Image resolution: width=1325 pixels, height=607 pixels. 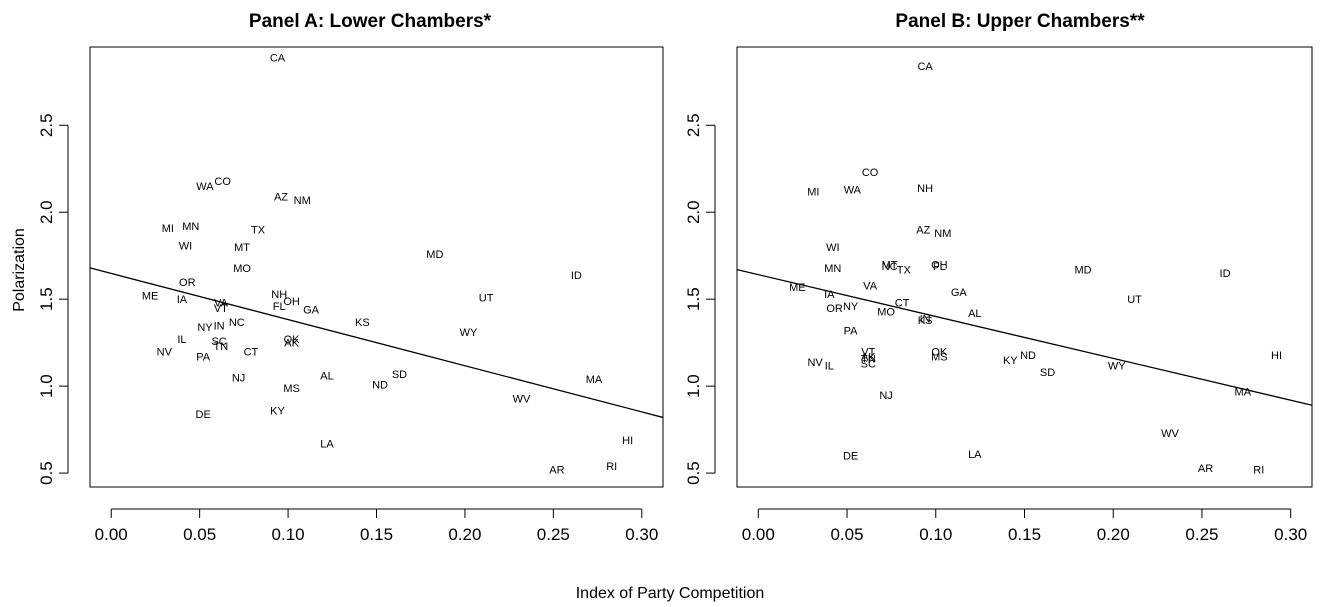 What do you see at coordinates (219, 326) in the screenshot?
I see `panel-a-point-in: IN` at bounding box center [219, 326].